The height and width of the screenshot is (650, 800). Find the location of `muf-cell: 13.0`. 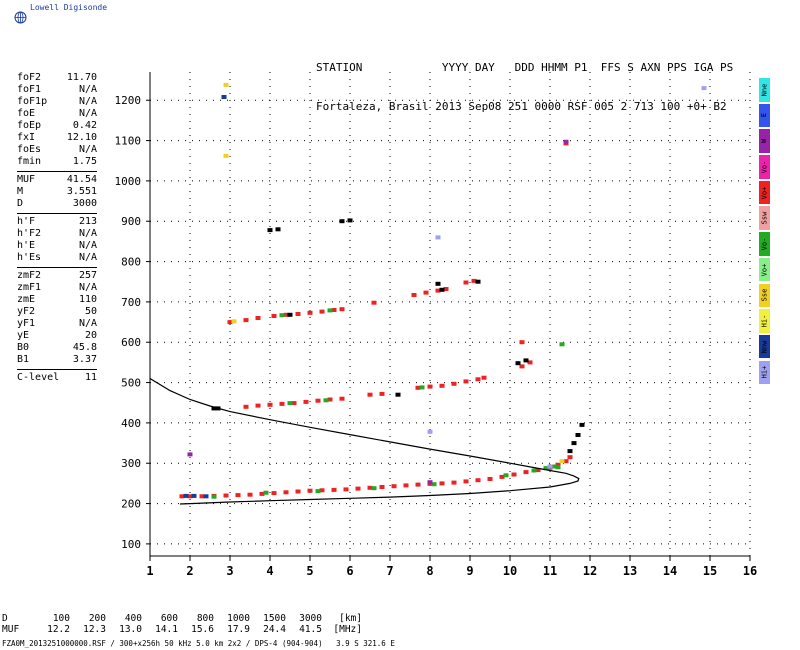

muf-cell: 13.0 is located at coordinates (130, 629).